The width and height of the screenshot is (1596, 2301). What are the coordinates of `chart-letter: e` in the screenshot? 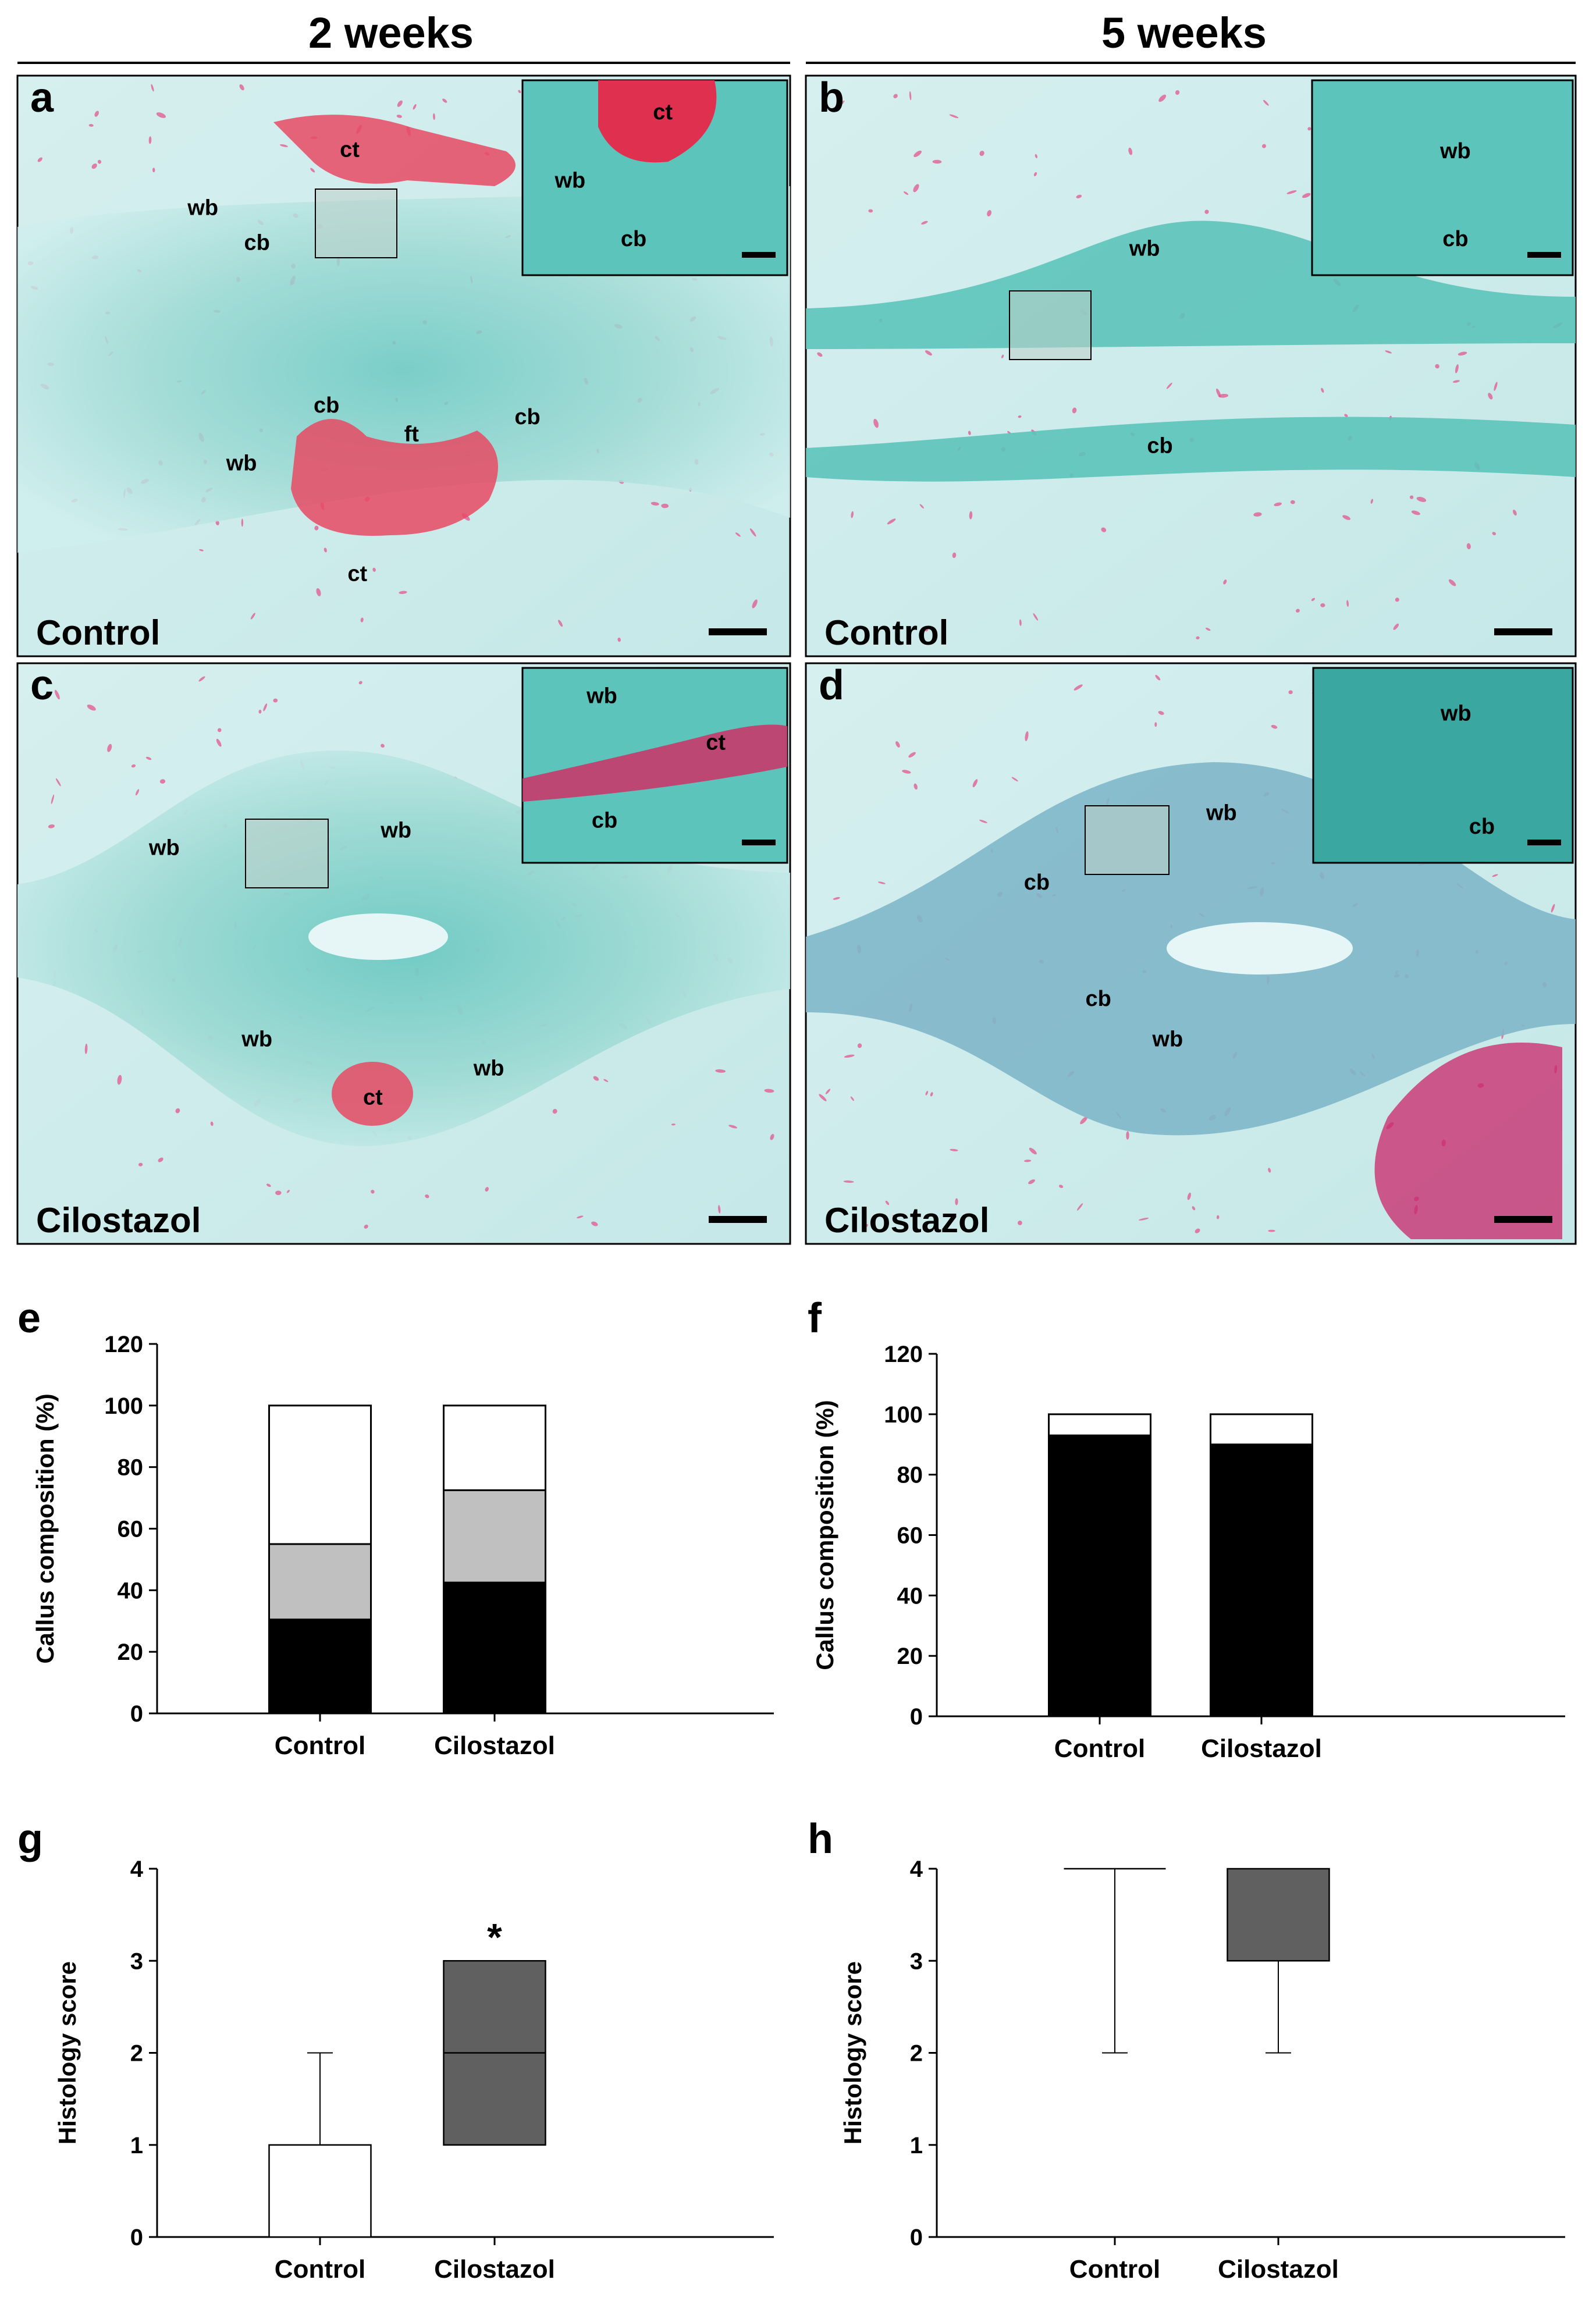 It's located at (29, 1318).